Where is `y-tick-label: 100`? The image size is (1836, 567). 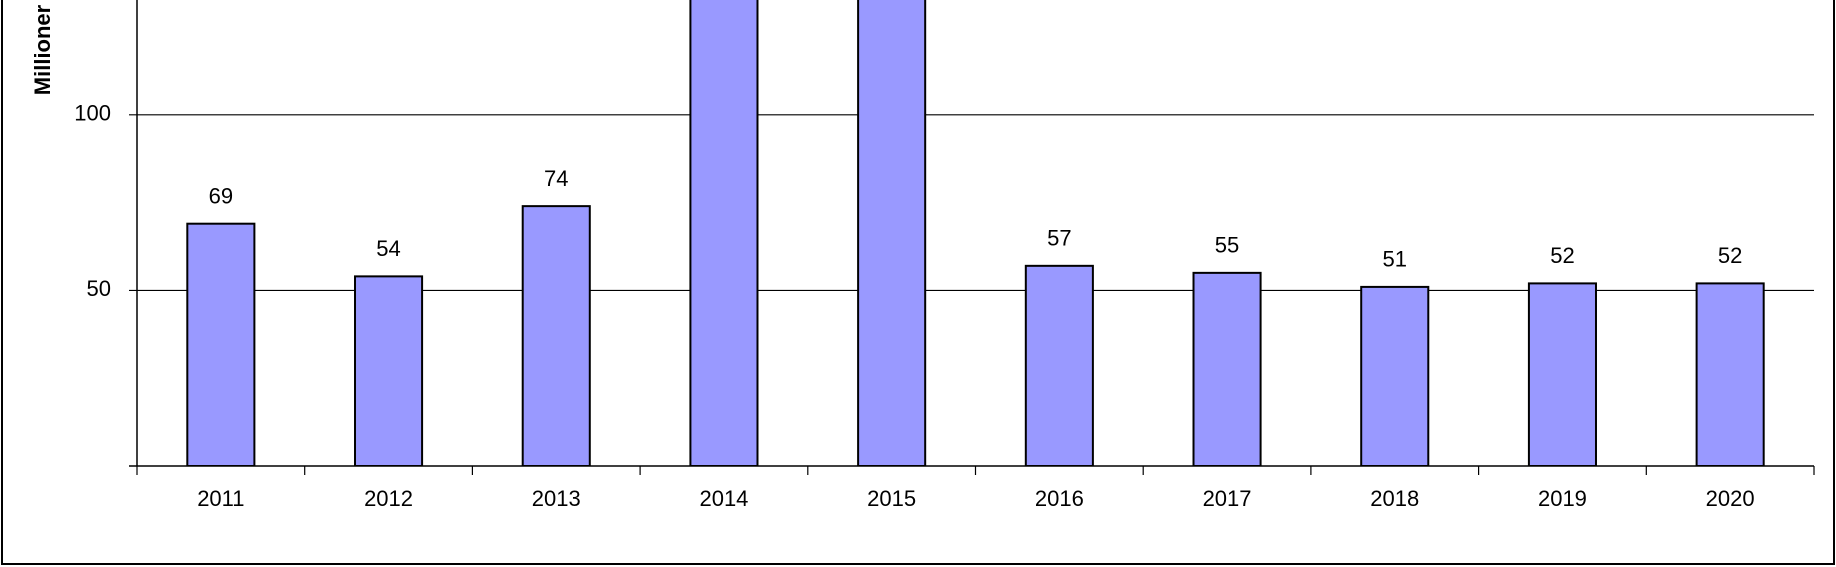
y-tick-label: 100 is located at coordinates (92, 113).